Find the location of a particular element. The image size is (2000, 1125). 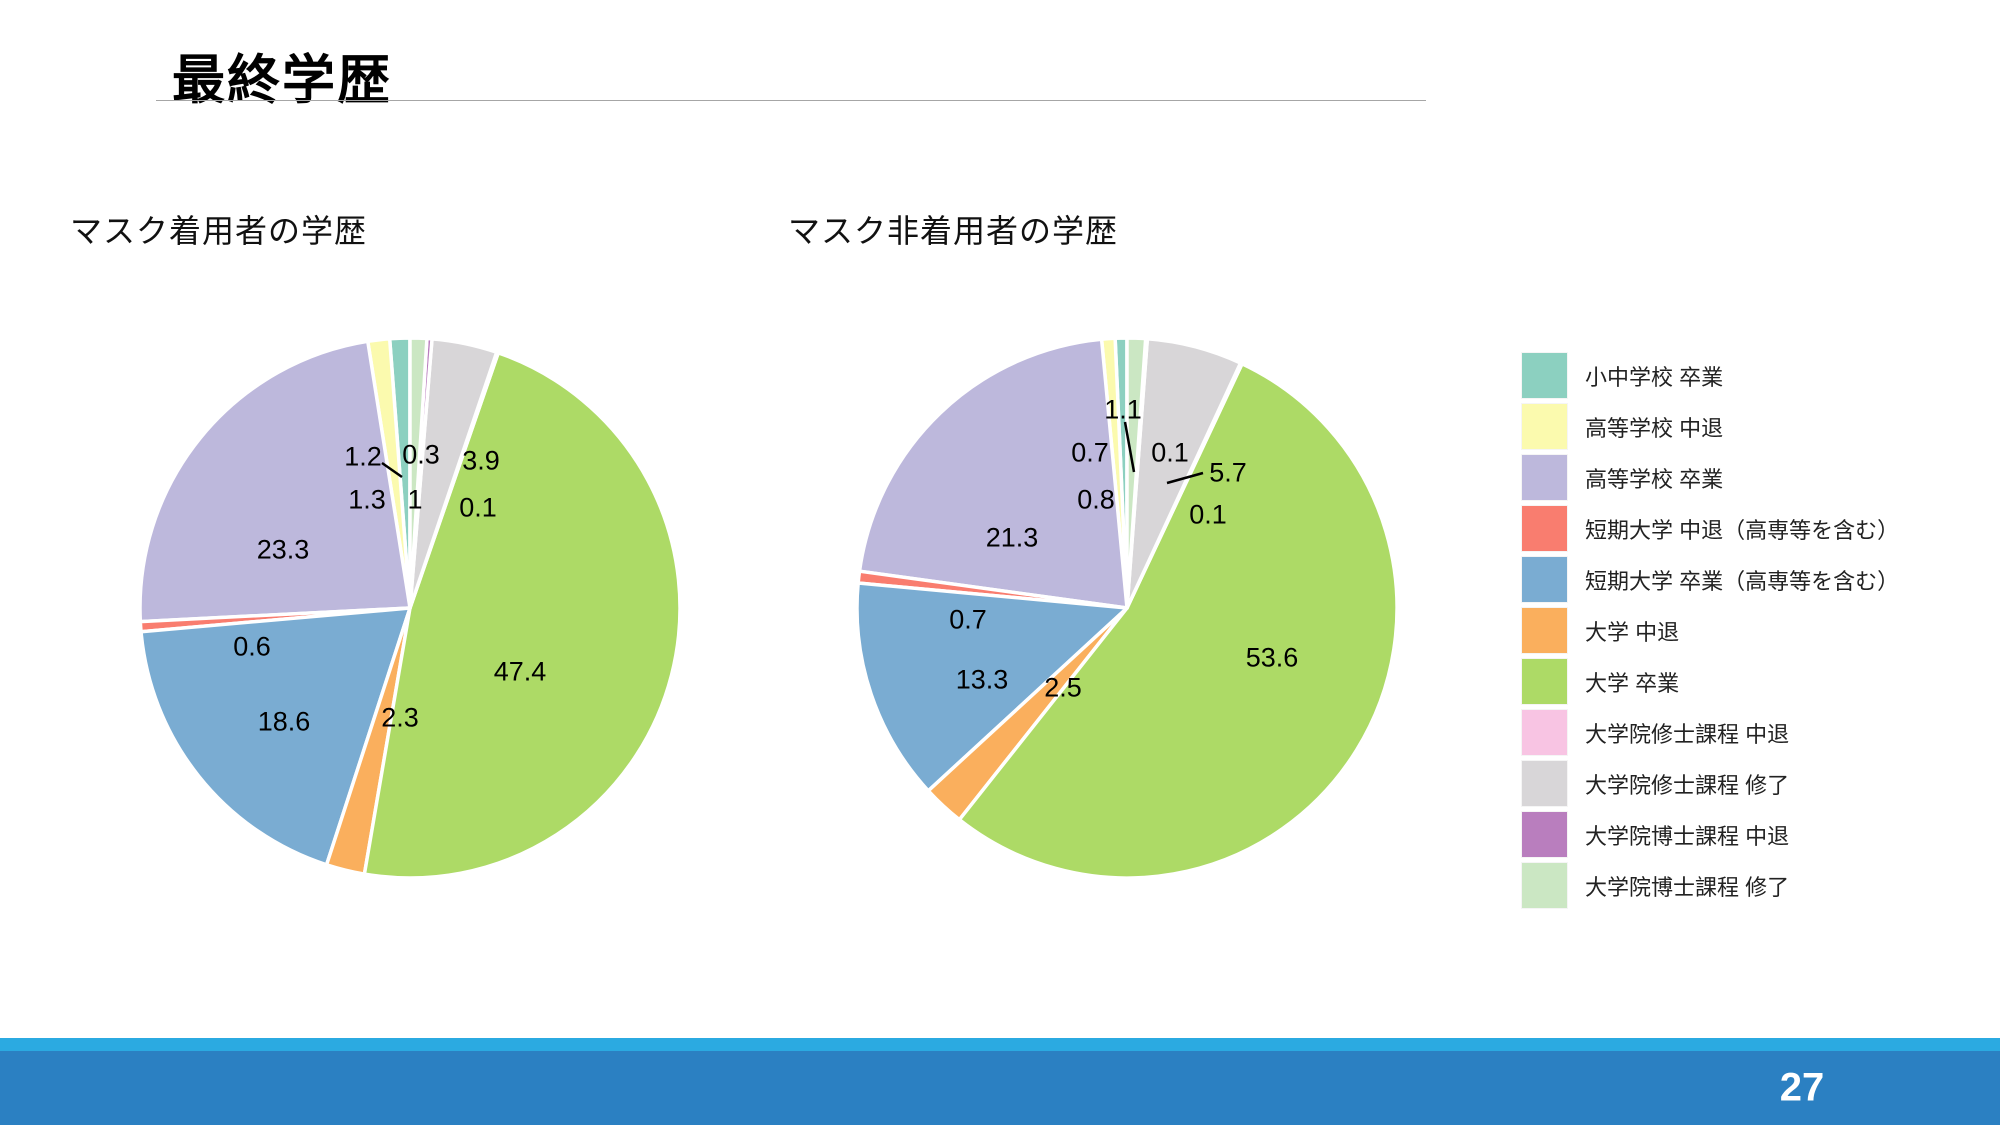

slice-value-label-4: 18.6 is located at coordinates (284, 721).